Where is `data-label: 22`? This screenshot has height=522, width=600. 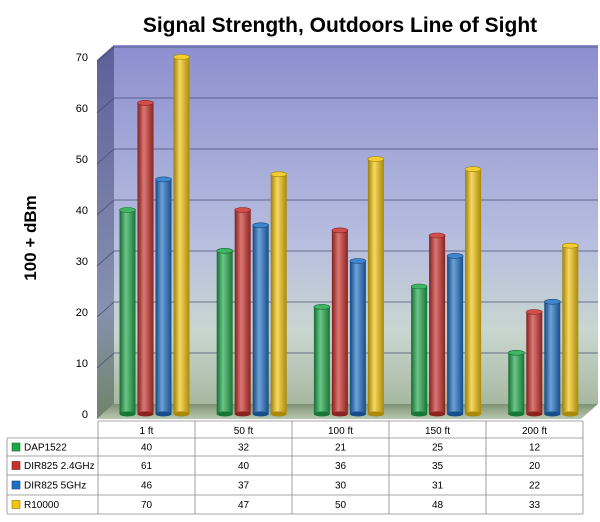 data-label: 22 is located at coordinates (535, 486).